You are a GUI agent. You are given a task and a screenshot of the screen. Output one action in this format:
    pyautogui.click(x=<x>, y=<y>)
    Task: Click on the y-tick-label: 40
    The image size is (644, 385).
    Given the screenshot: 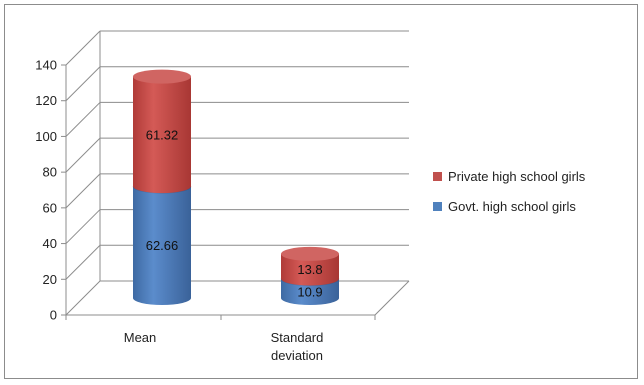 What is the action you would take?
    pyautogui.click(x=50, y=243)
    